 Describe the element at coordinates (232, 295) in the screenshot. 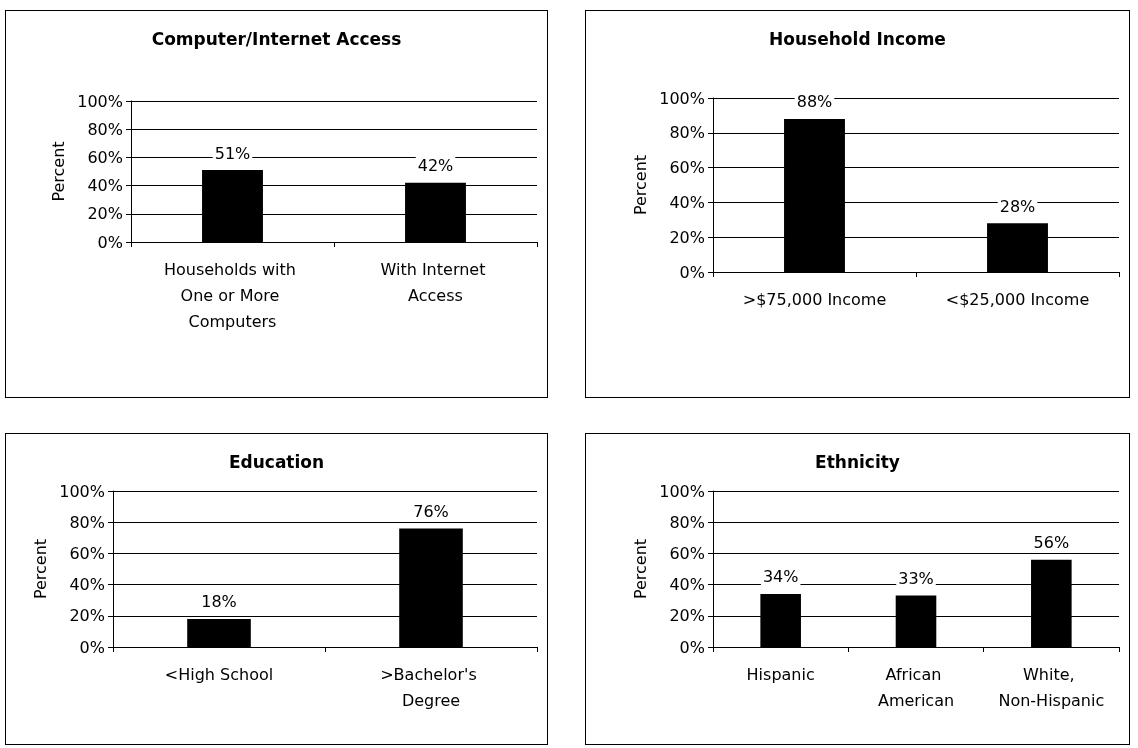

I see `x-tick-label: Households with One or More Computers` at that location.